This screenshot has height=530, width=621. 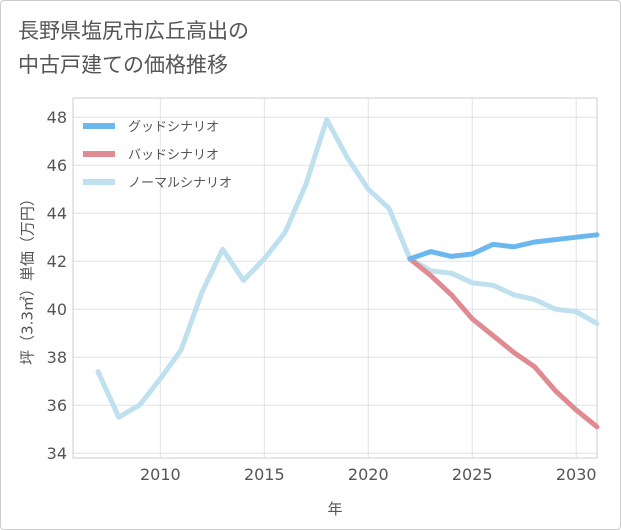 I want to click on legend-label-1: バッドシナリオ, so click(x=173, y=155).